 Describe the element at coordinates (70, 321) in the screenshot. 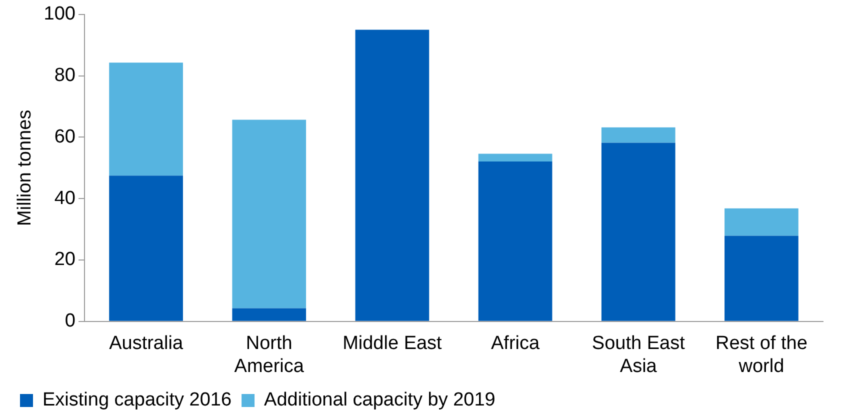

I see `y-tick-label: 0` at that location.